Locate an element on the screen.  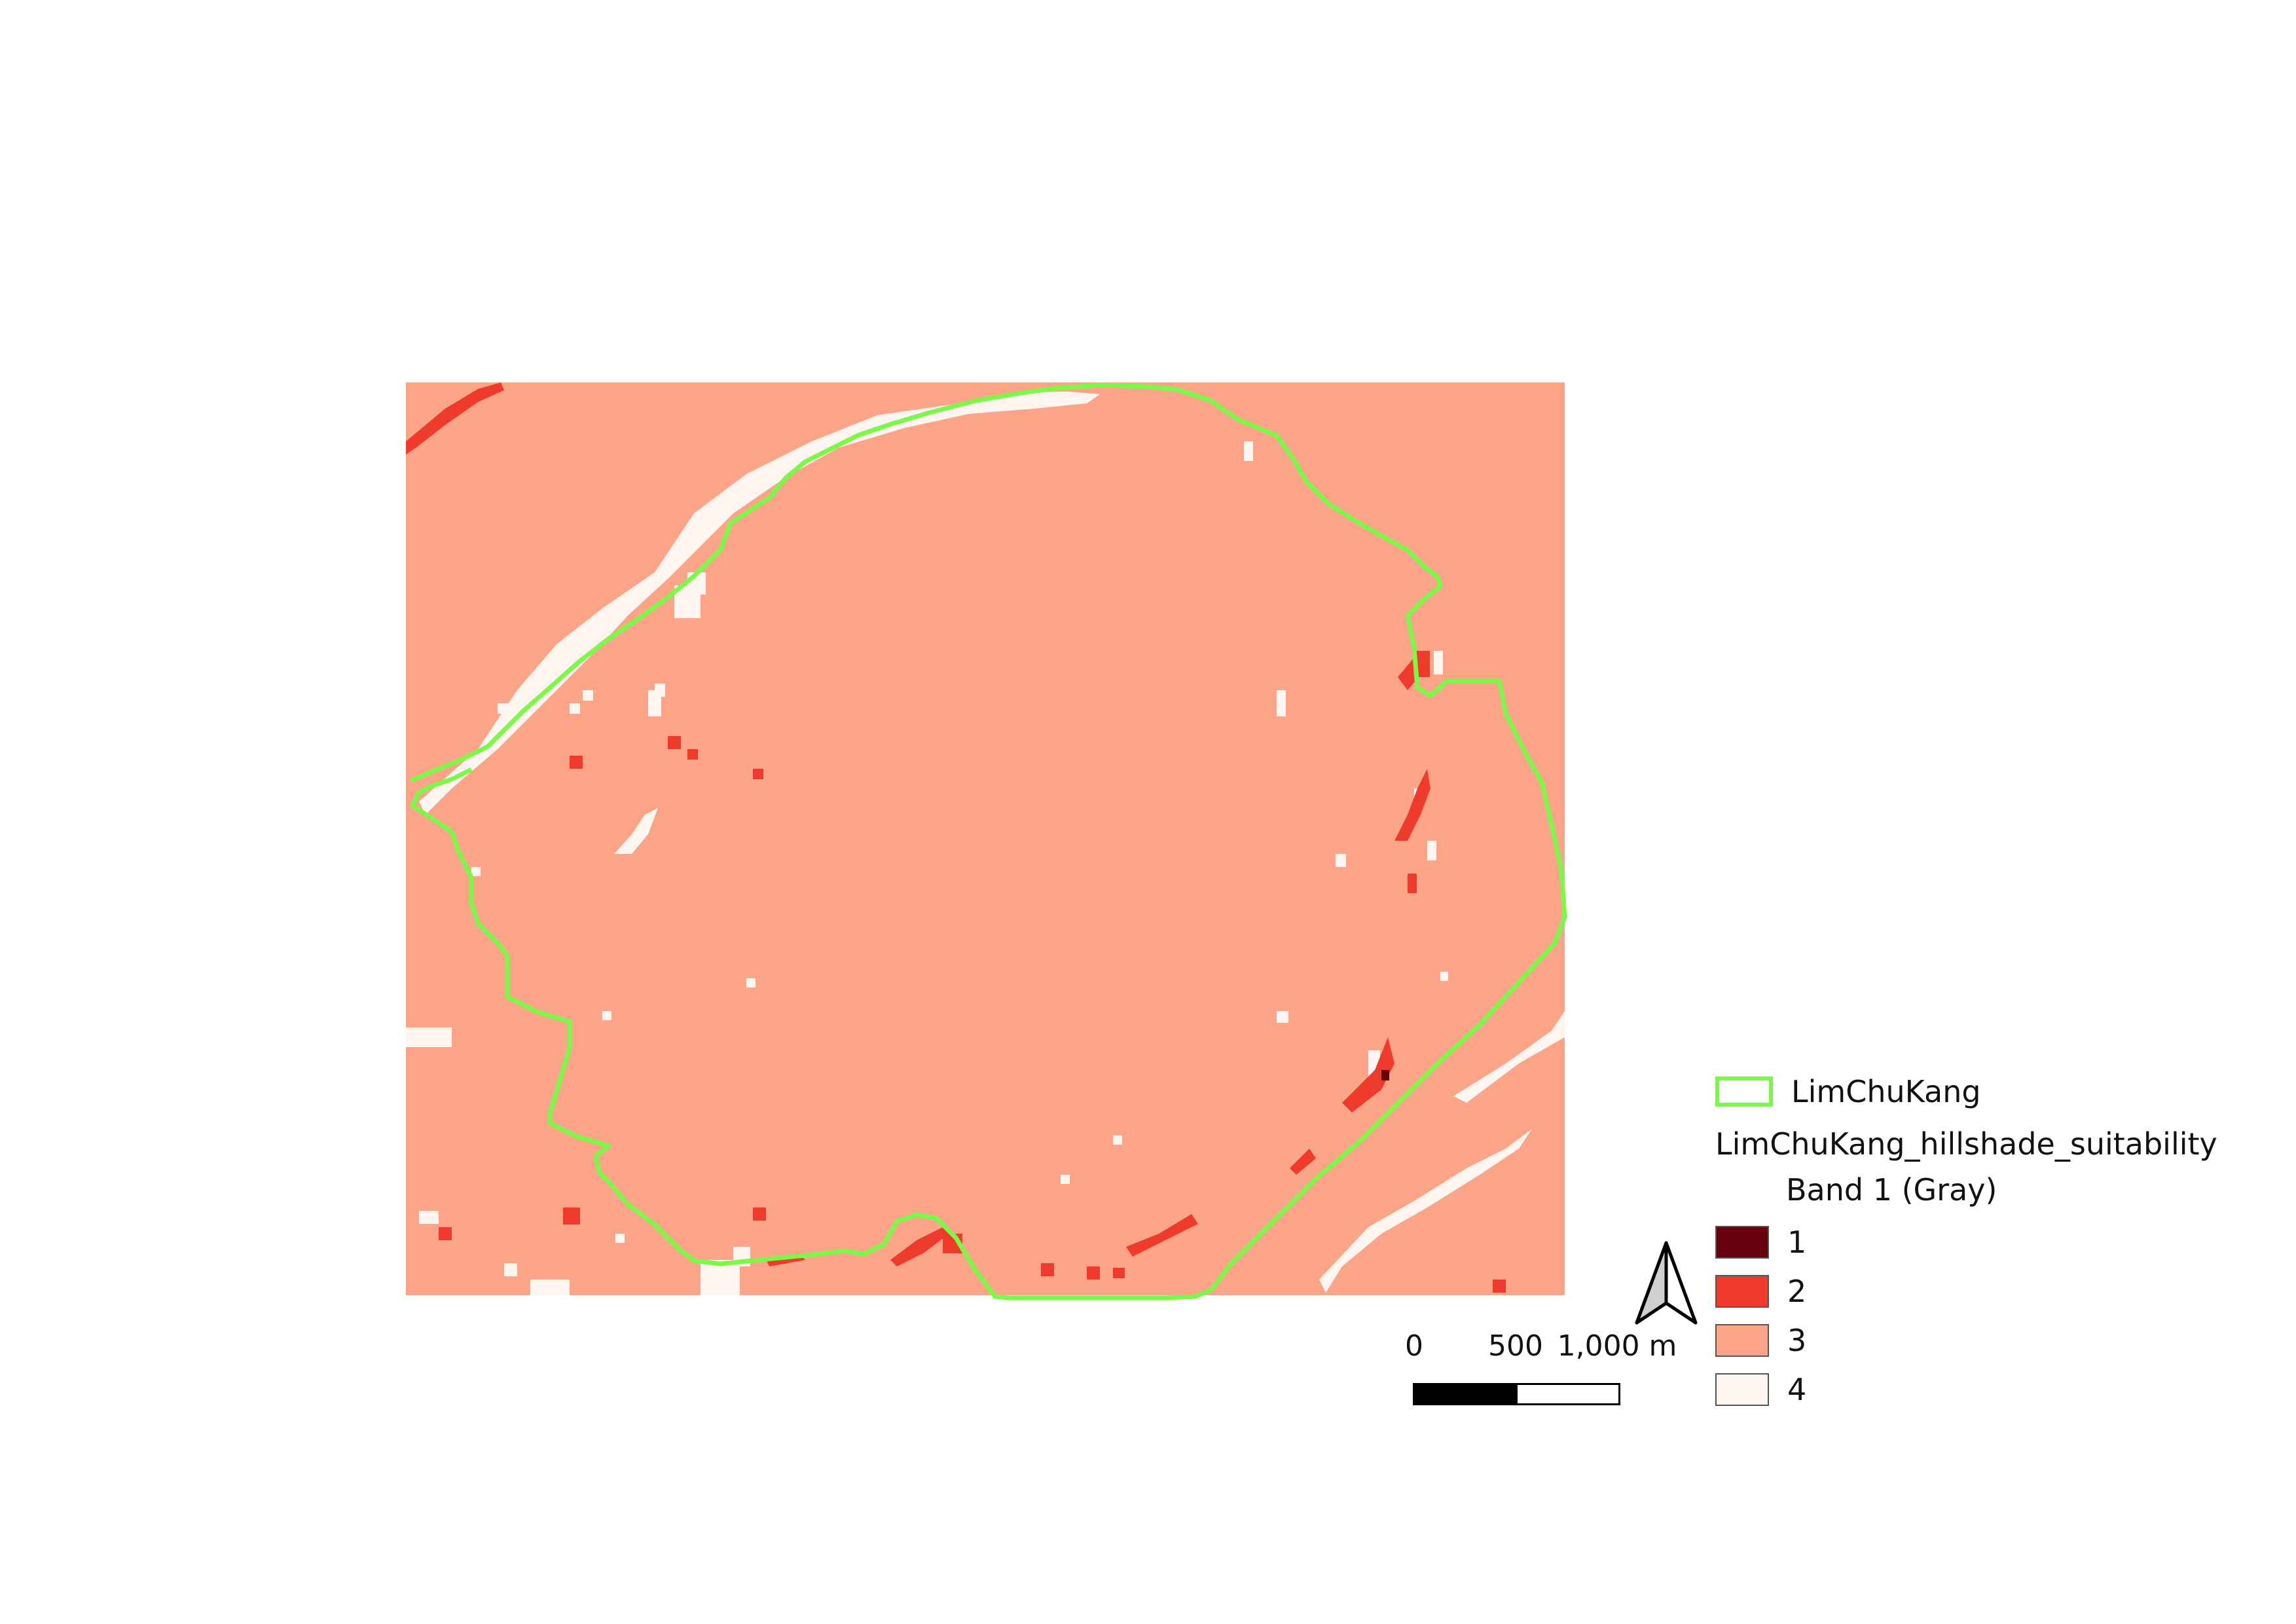
scale-segment-white is located at coordinates (1568, 1394).